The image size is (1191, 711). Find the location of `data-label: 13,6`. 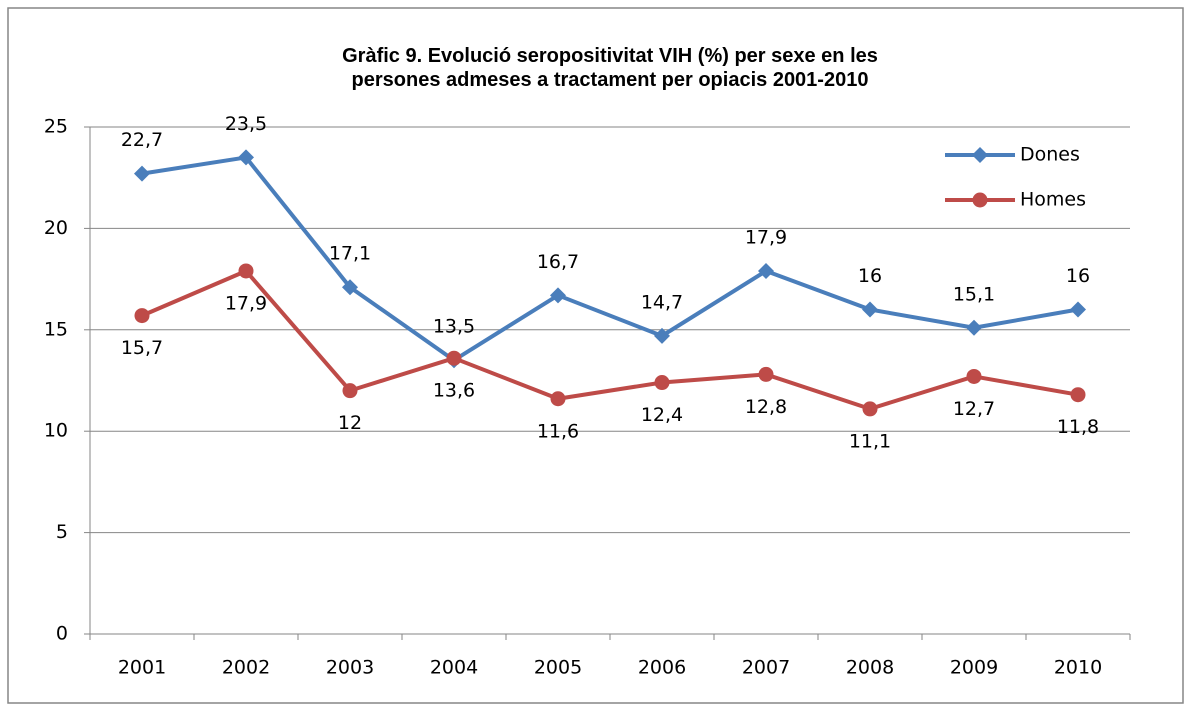

data-label: 13,6 is located at coordinates (454, 391).